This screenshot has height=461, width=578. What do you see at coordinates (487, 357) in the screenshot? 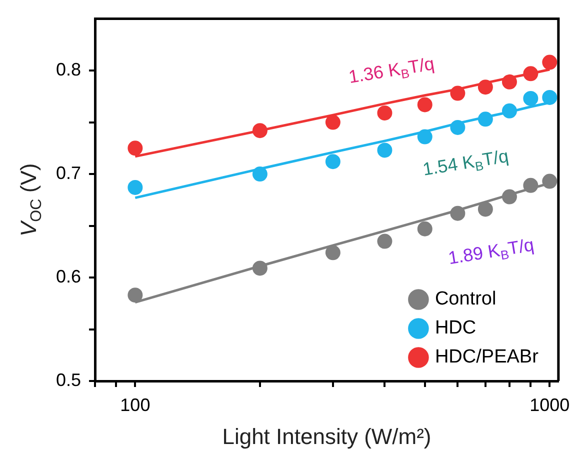
I see `legend-label: HDC/PEABr` at bounding box center [487, 357].